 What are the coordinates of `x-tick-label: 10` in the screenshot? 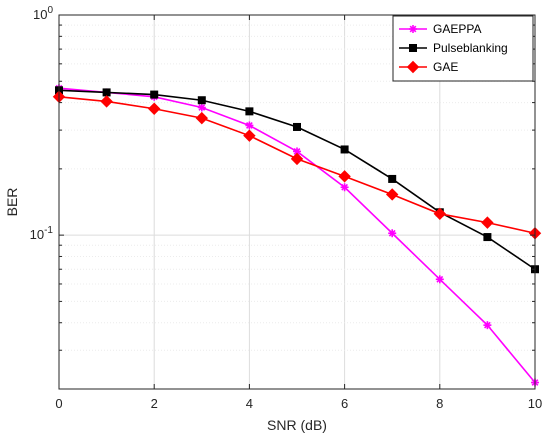 It's located at (535, 403).